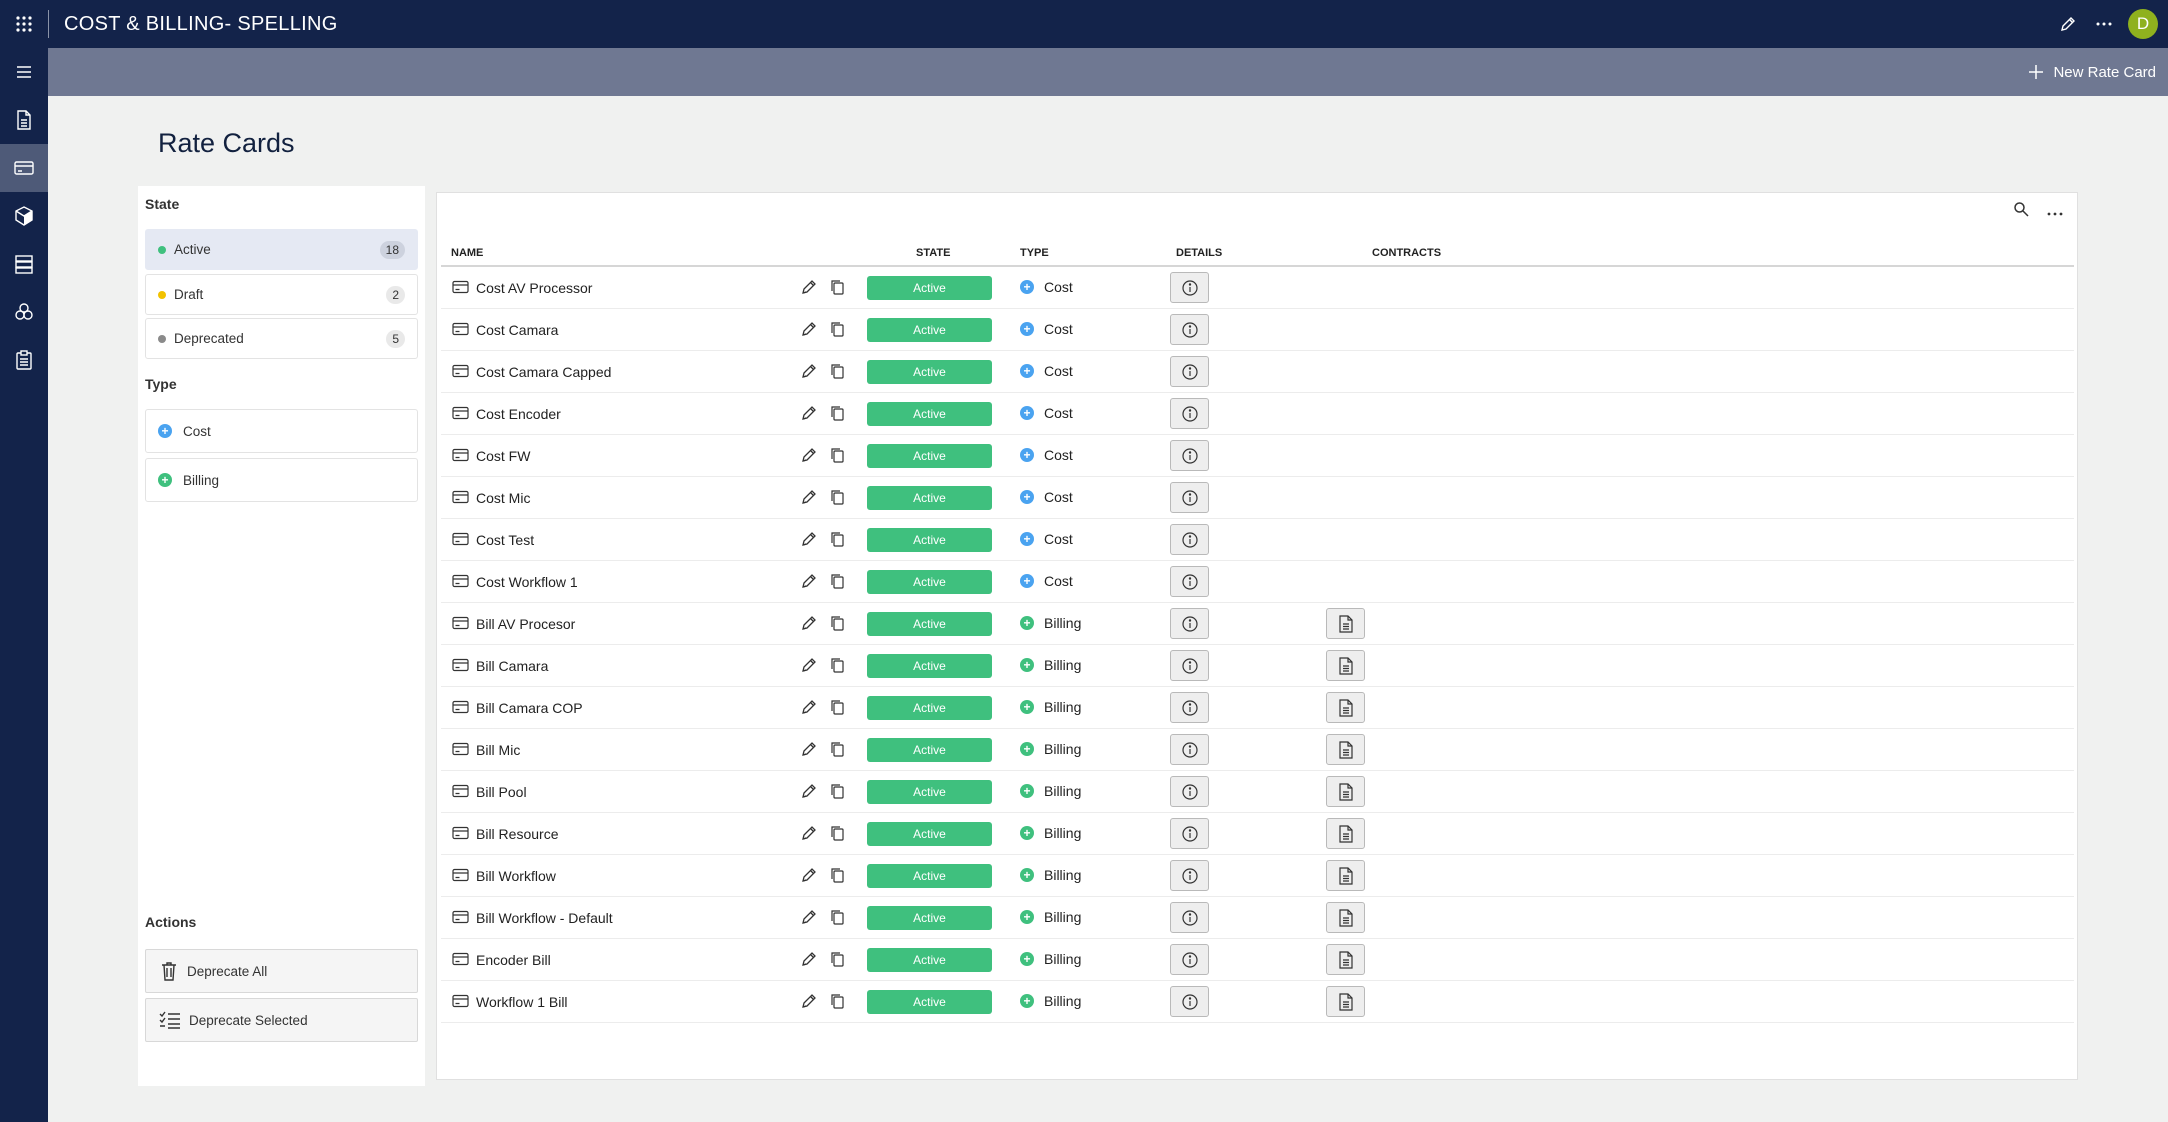  I want to click on table-row: Bill Pool Active + Billing, so click(1257, 792).